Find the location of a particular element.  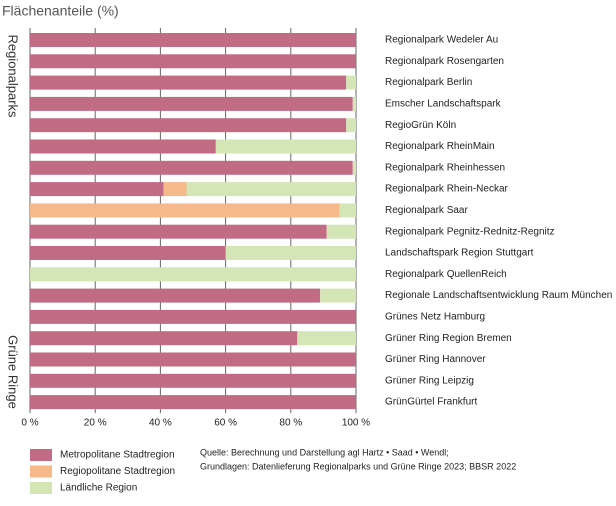

x-tick-label: 40 % is located at coordinates (160, 423).